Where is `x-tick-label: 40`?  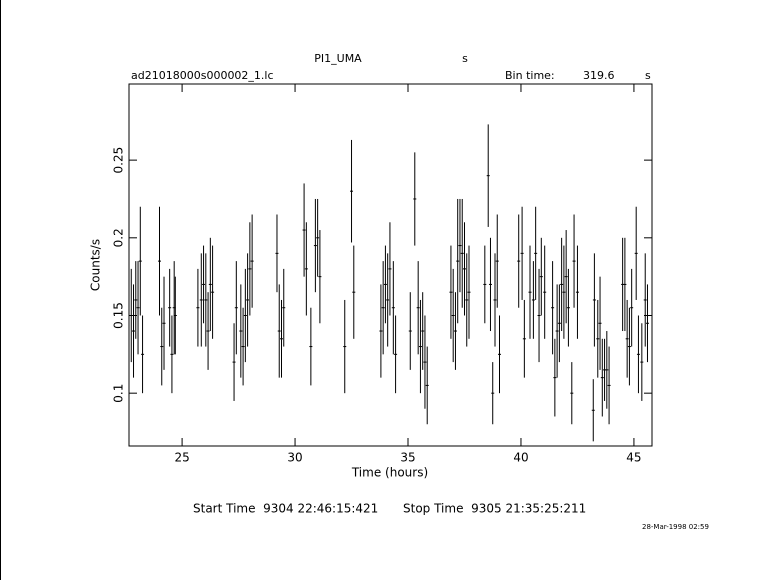 x-tick-label: 40 is located at coordinates (520, 458).